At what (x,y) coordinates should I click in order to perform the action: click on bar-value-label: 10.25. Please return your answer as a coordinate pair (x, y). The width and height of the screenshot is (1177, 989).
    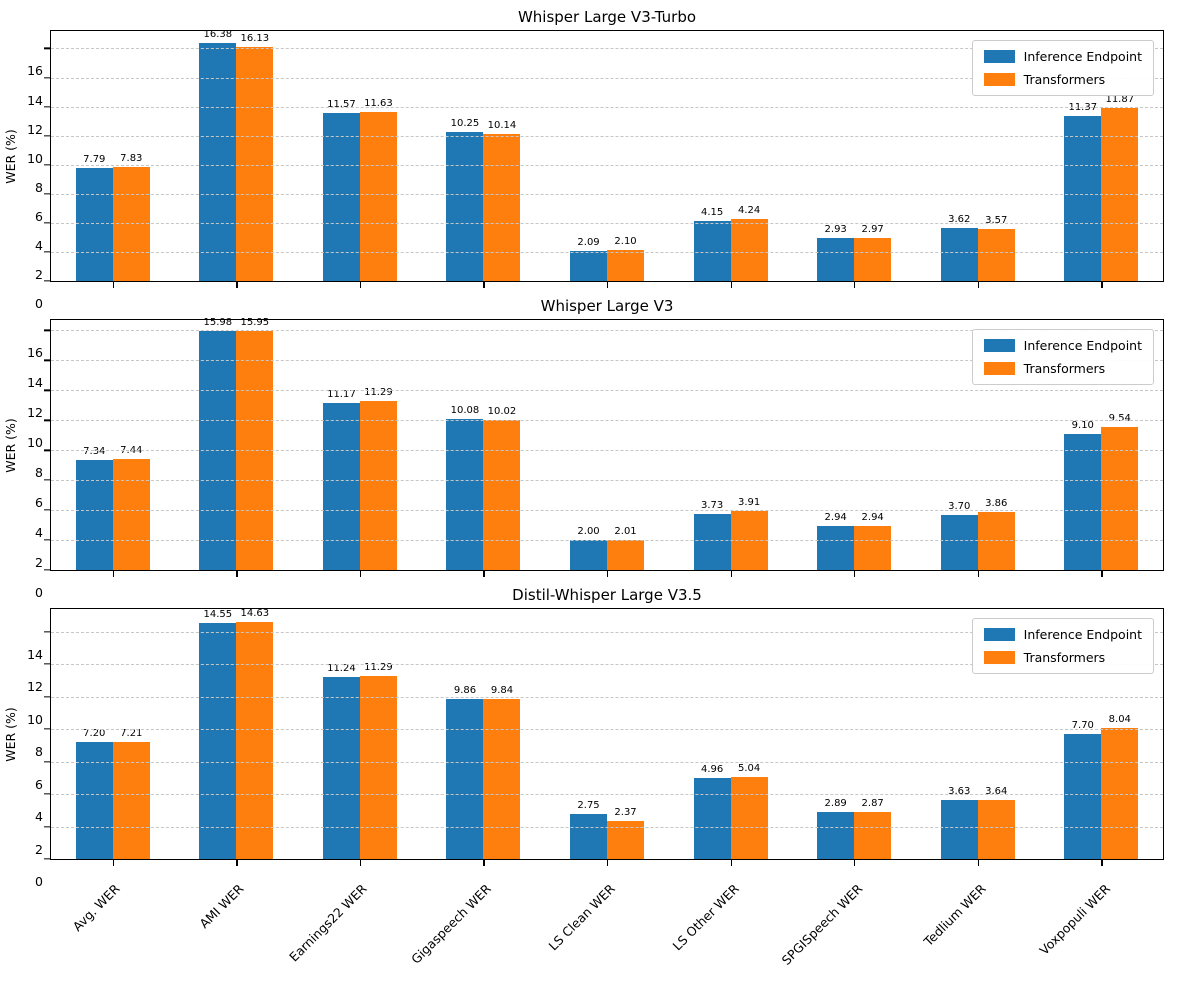
    Looking at the image, I should click on (465, 124).